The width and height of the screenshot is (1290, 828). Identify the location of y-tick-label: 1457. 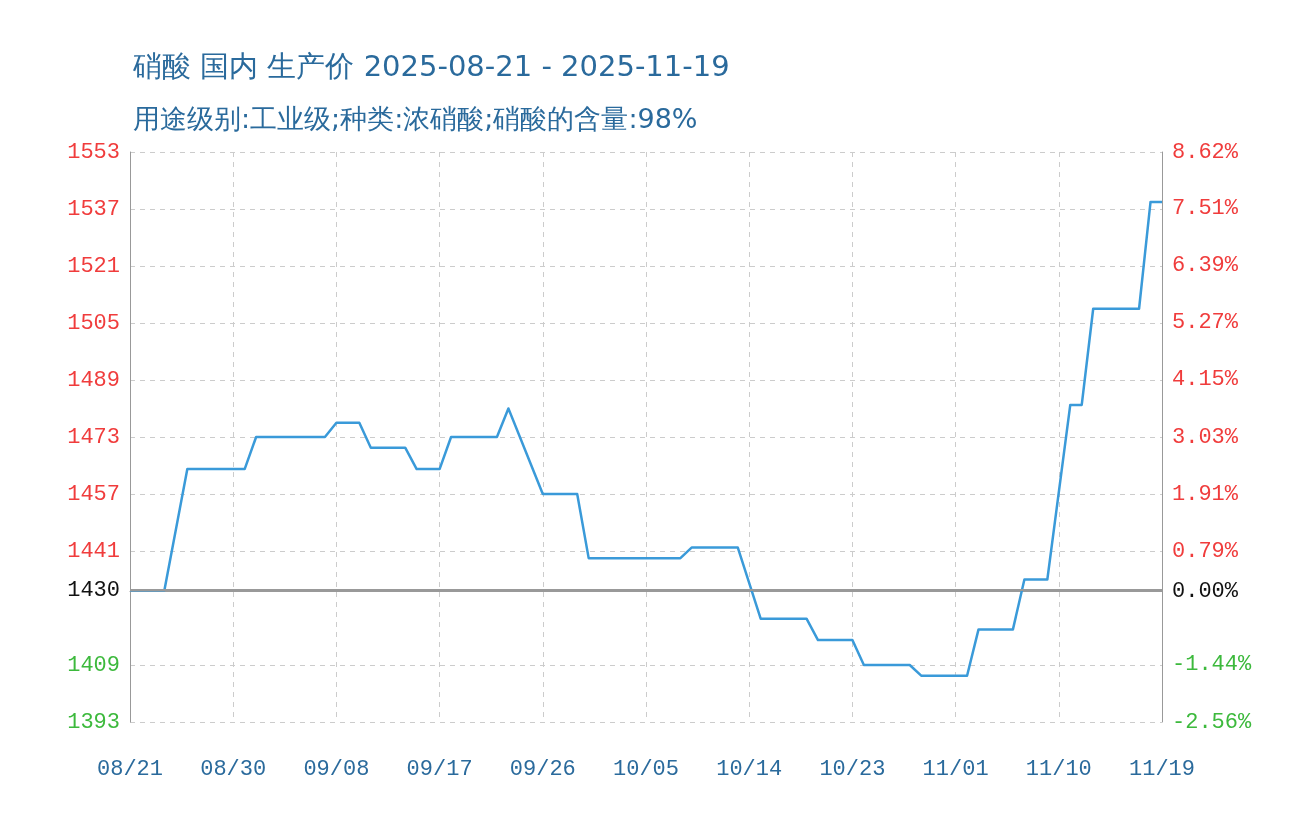
(93, 494).